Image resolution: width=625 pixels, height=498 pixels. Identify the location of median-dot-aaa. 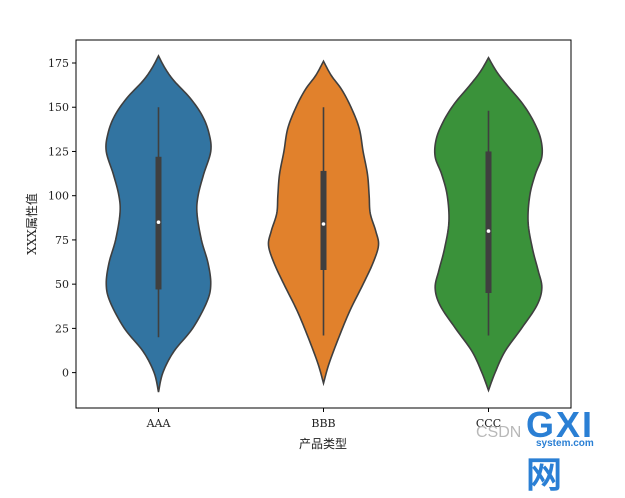
(158, 222).